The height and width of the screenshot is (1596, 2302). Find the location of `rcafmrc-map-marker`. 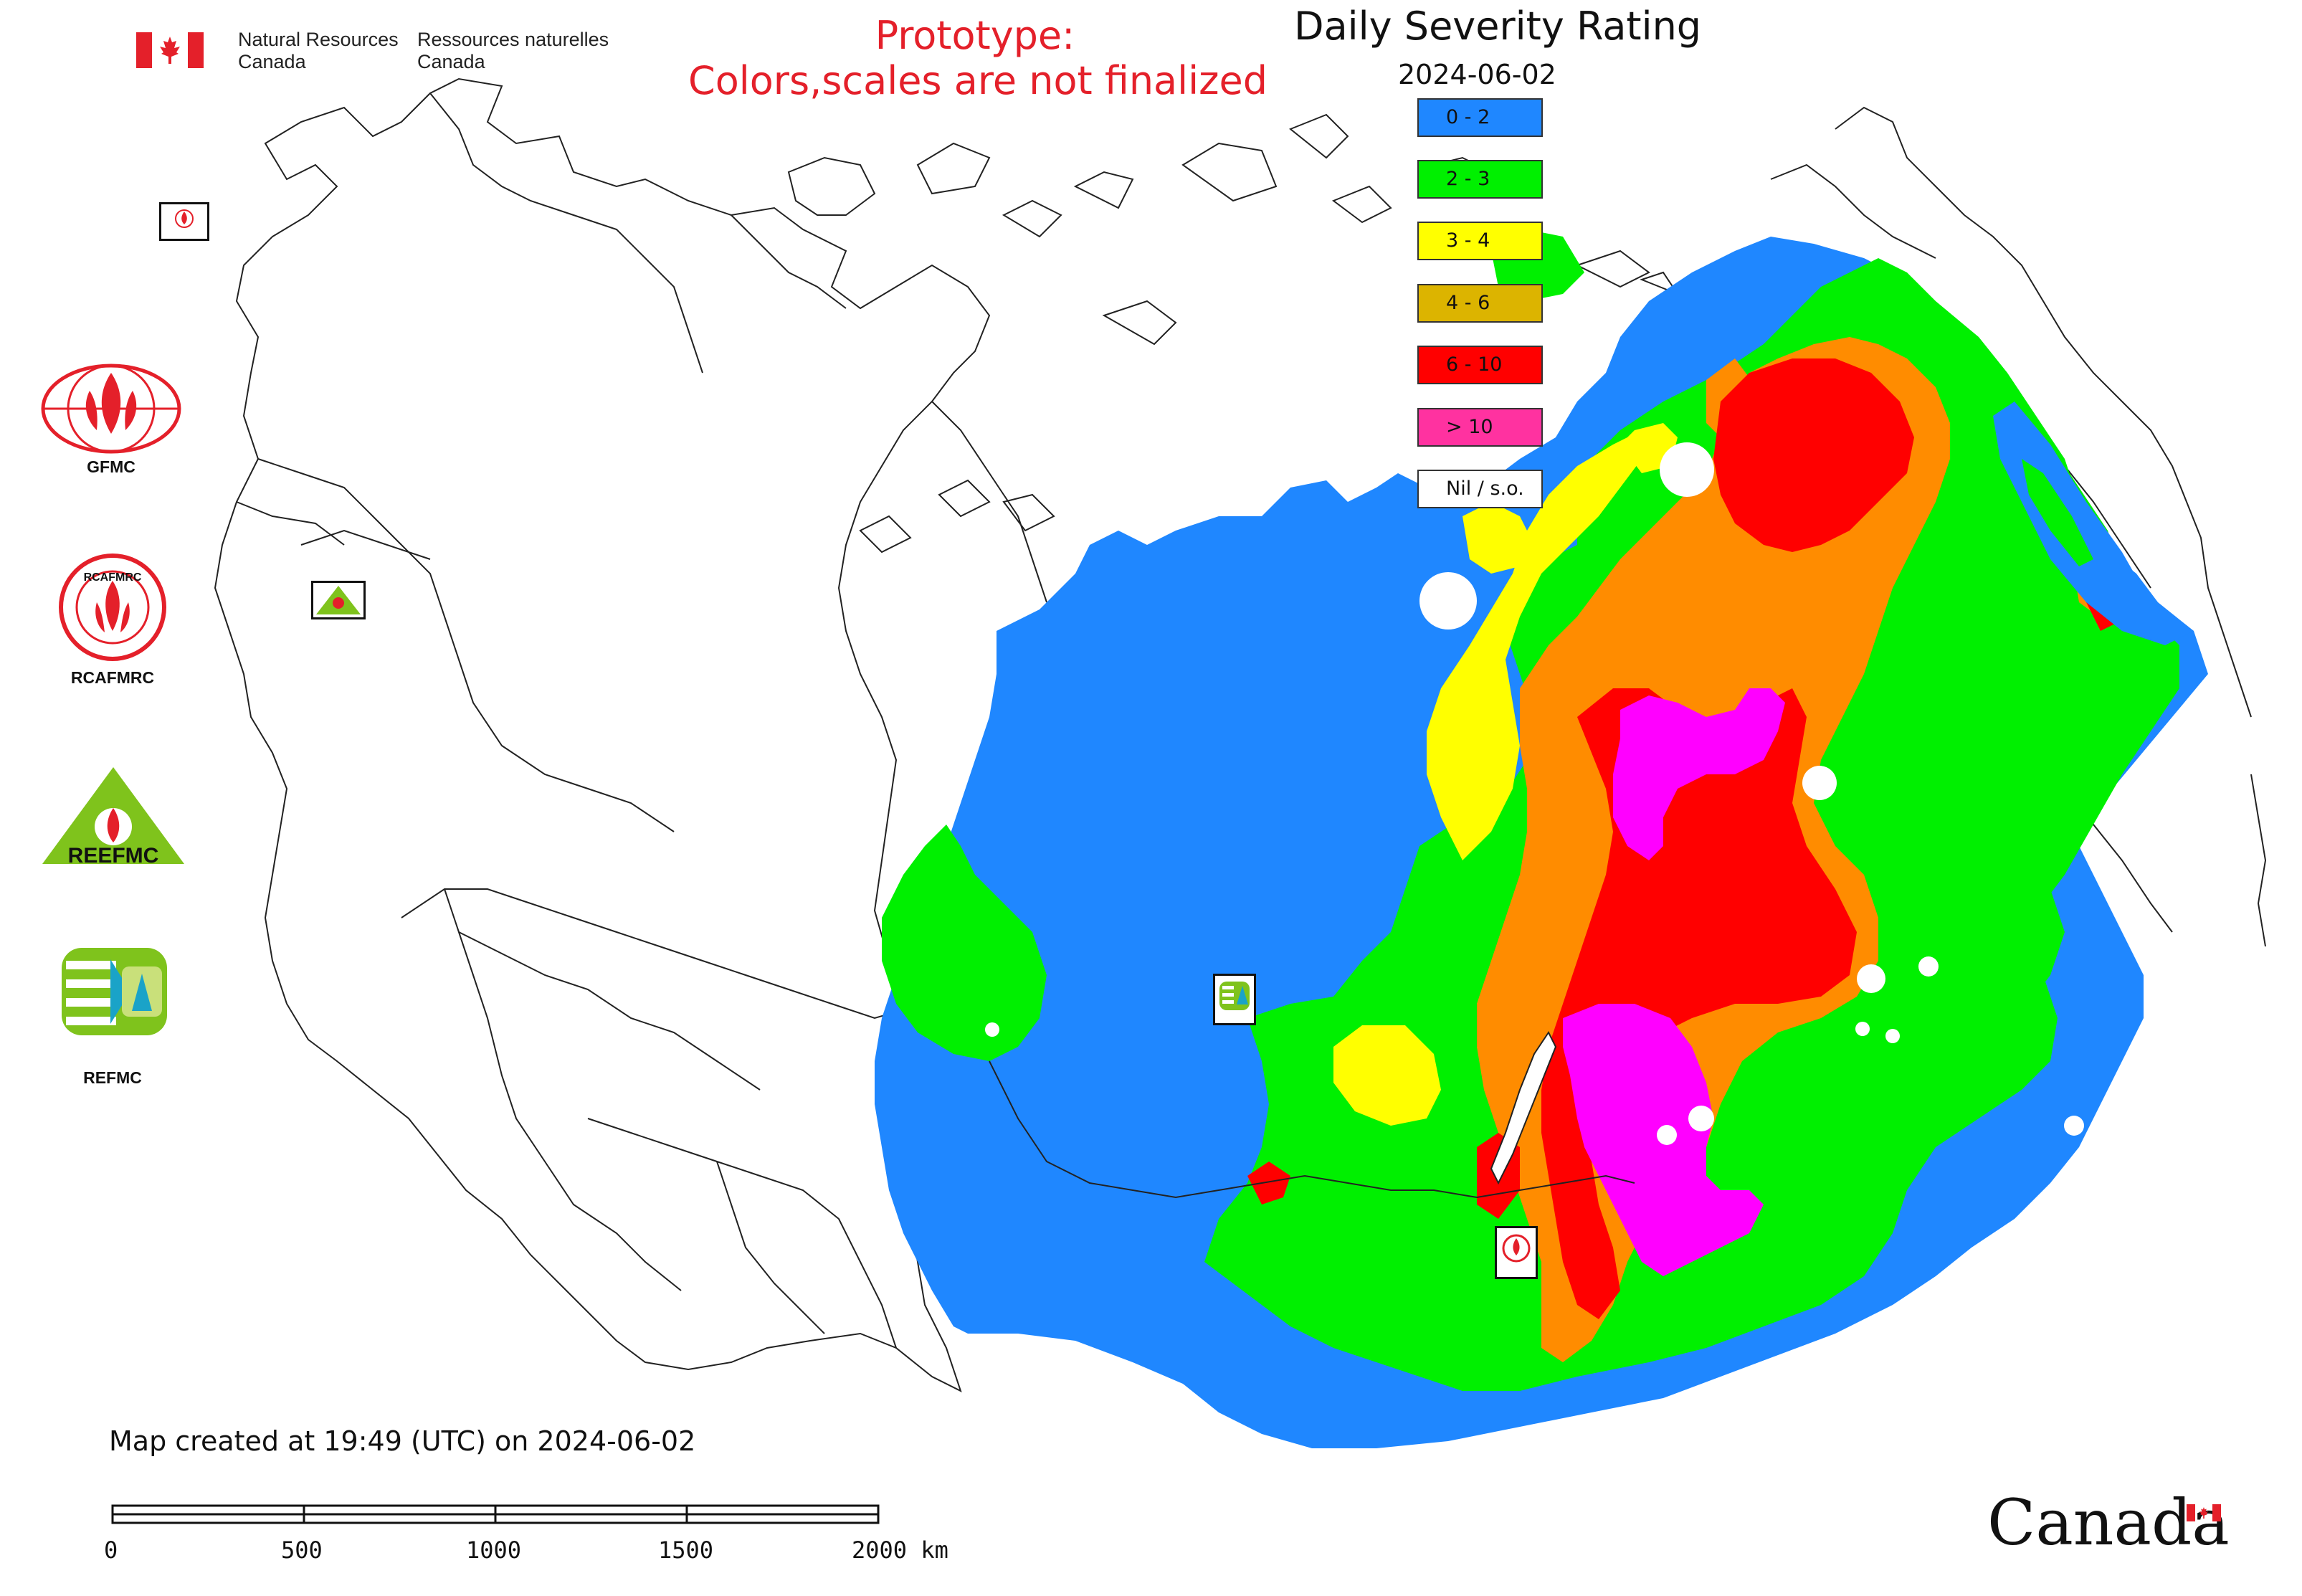

rcafmrc-map-marker is located at coordinates (1516, 1252).